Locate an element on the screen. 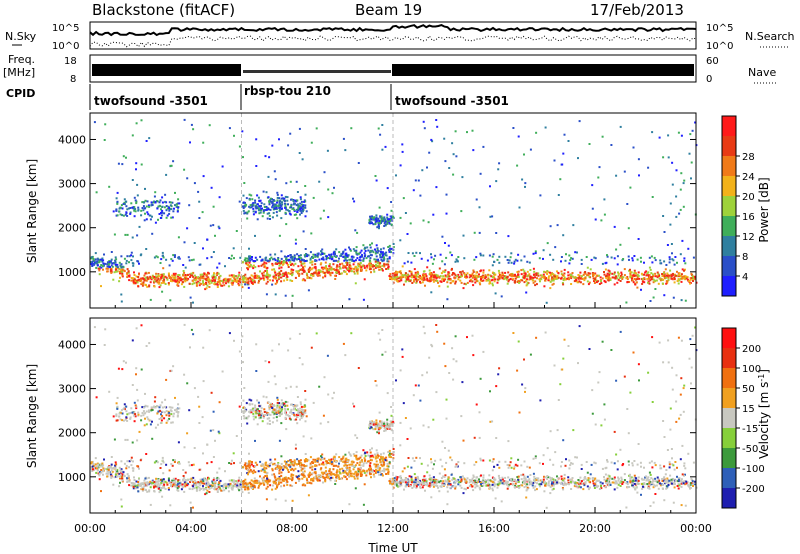 This screenshot has height=554, width=800. noise-right-tick-high: 10^5 is located at coordinates (719, 28).